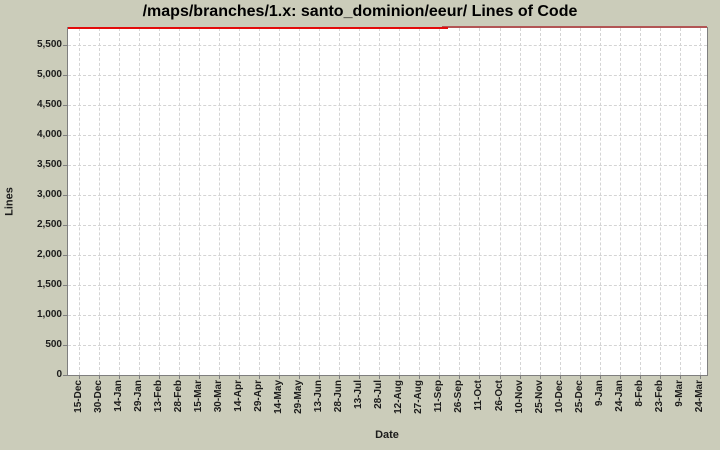  Describe the element at coordinates (9, 201) in the screenshot. I see `y-axis-title: Lines` at that location.